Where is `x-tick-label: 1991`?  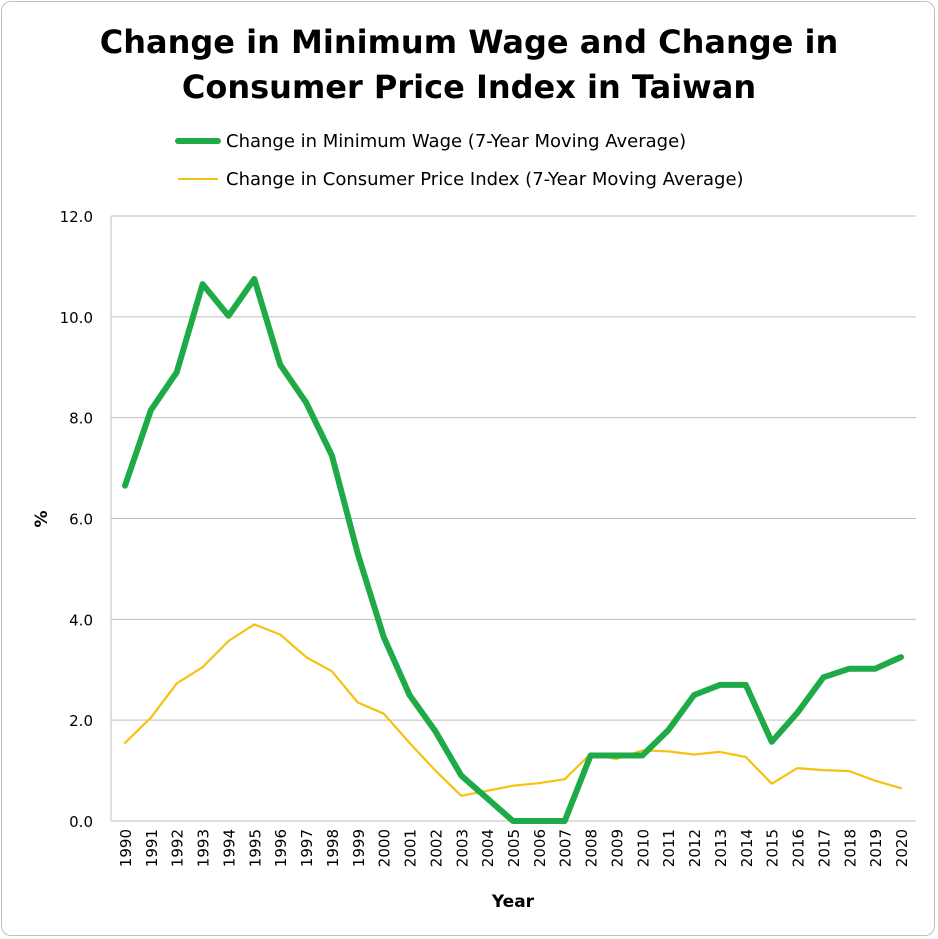 x-tick-label: 1991 is located at coordinates (152, 848).